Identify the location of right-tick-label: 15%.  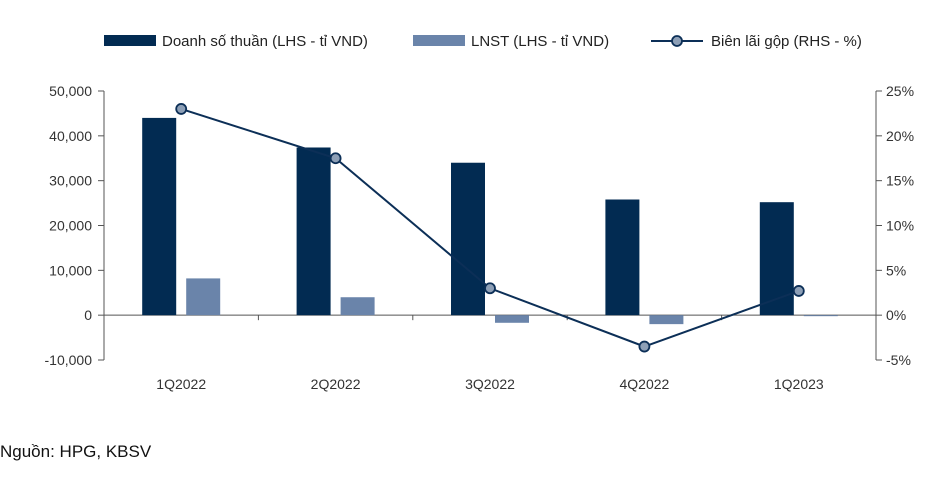
(900, 181).